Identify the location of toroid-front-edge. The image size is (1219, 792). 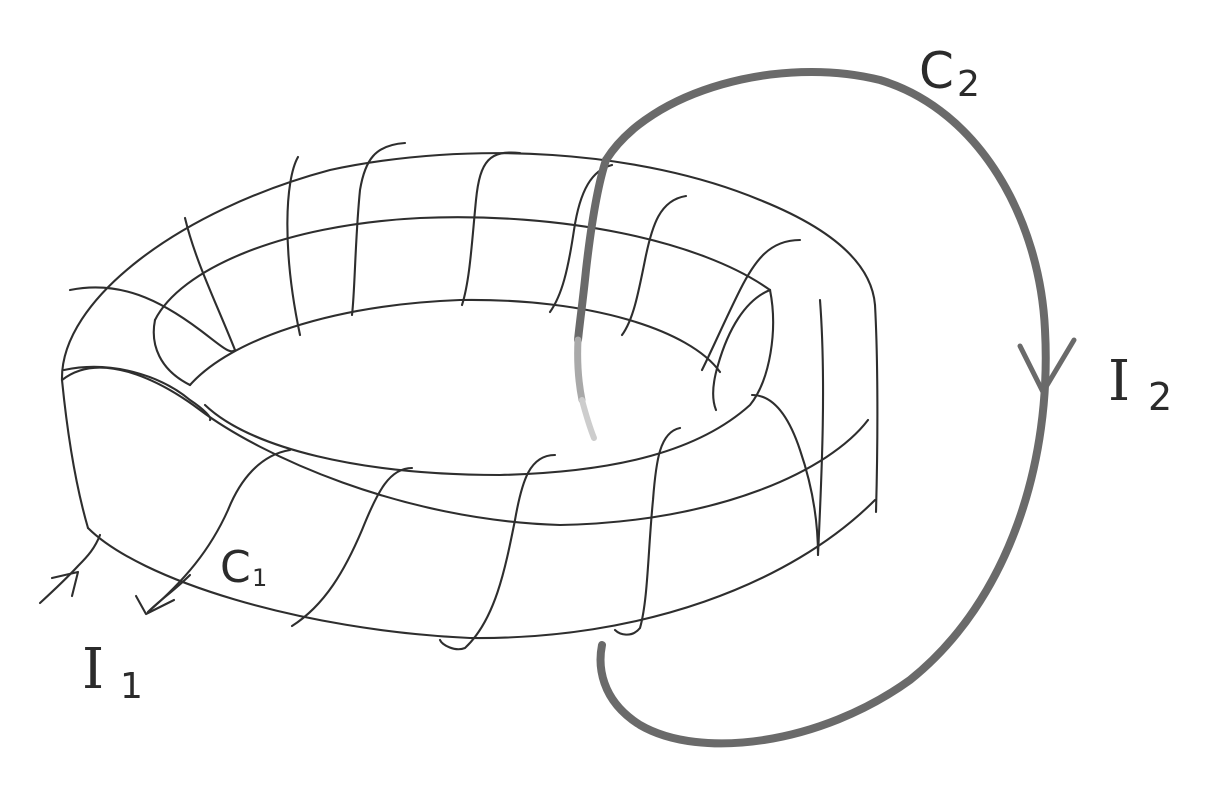
(465, 446).